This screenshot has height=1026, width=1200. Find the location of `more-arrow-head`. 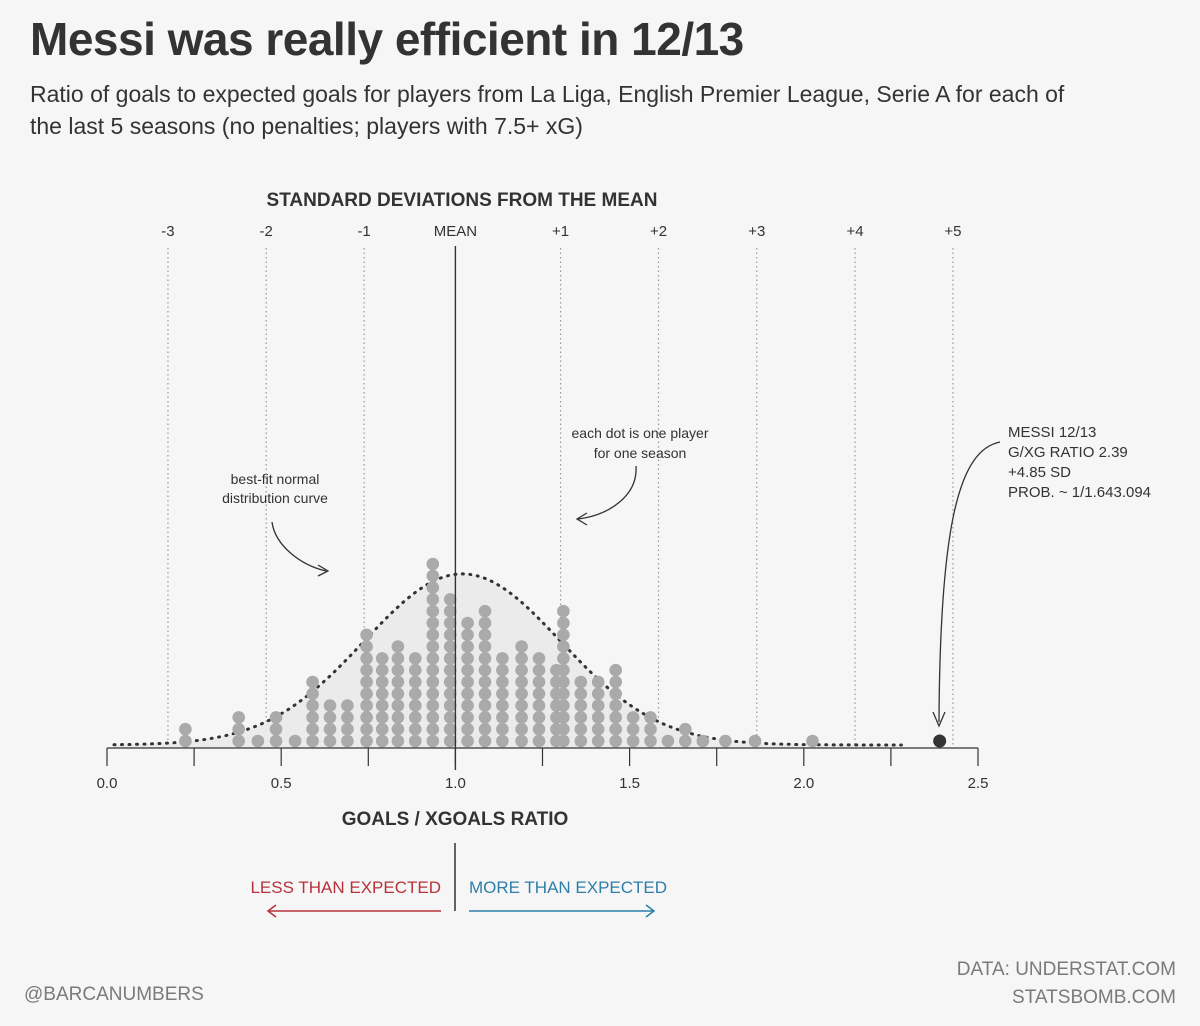

more-arrow-head is located at coordinates (650, 911).